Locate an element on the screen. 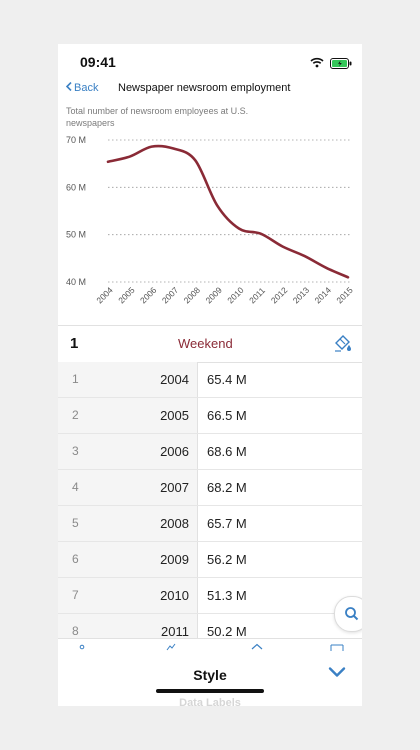 This screenshot has height=750, width=420. row-value-cell: 50.2 M is located at coordinates (227, 631).